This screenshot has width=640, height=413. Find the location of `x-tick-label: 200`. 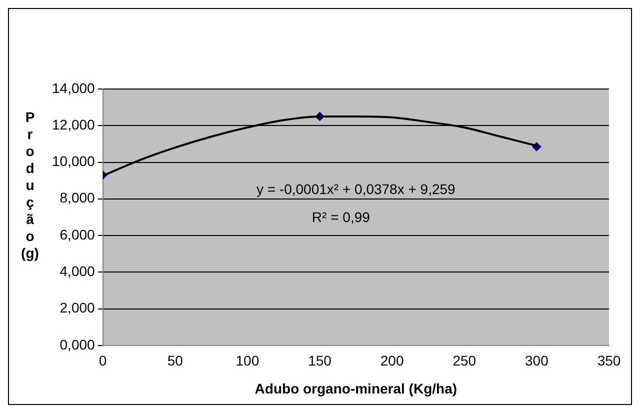

x-tick-label: 200 is located at coordinates (392, 360).